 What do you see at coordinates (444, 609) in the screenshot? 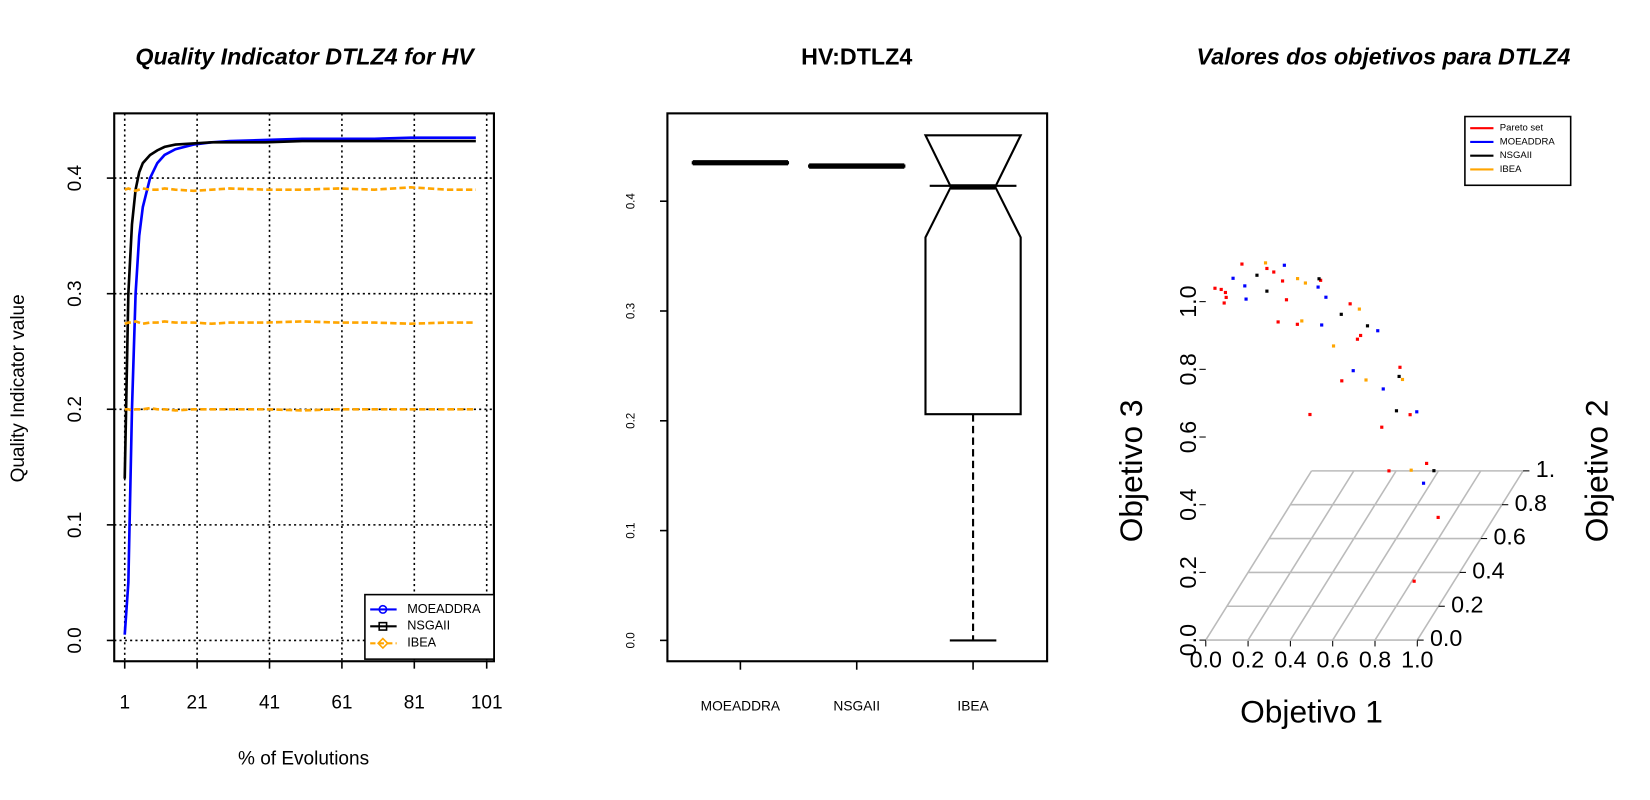
I see `legend-label: MOEADDRA` at bounding box center [444, 609].